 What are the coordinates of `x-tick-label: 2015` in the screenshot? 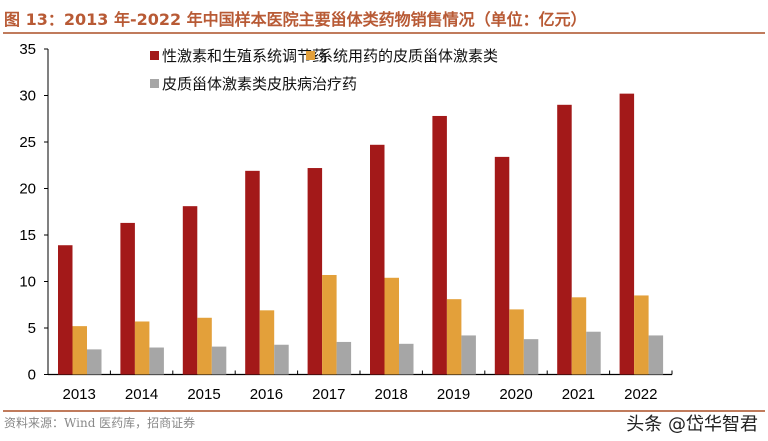 It's located at (203, 394).